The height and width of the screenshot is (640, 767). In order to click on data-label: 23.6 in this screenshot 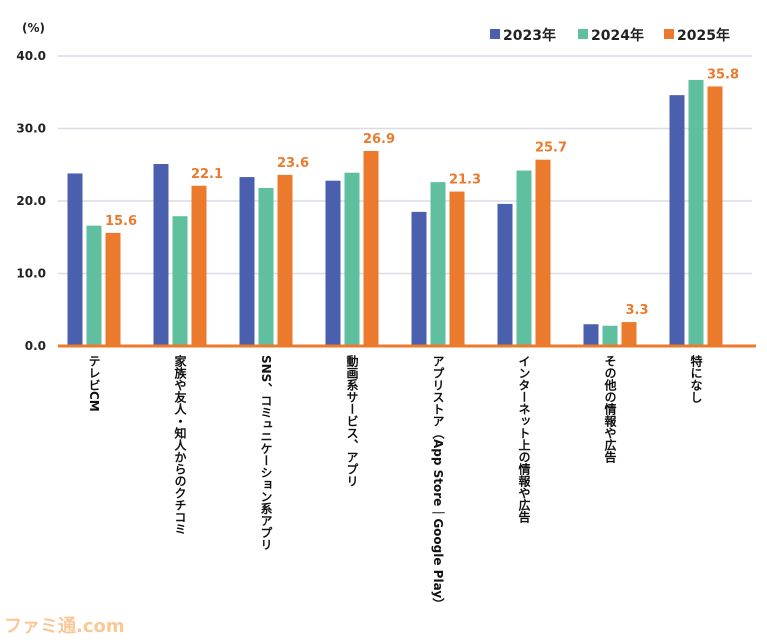, I will do `click(293, 163)`.